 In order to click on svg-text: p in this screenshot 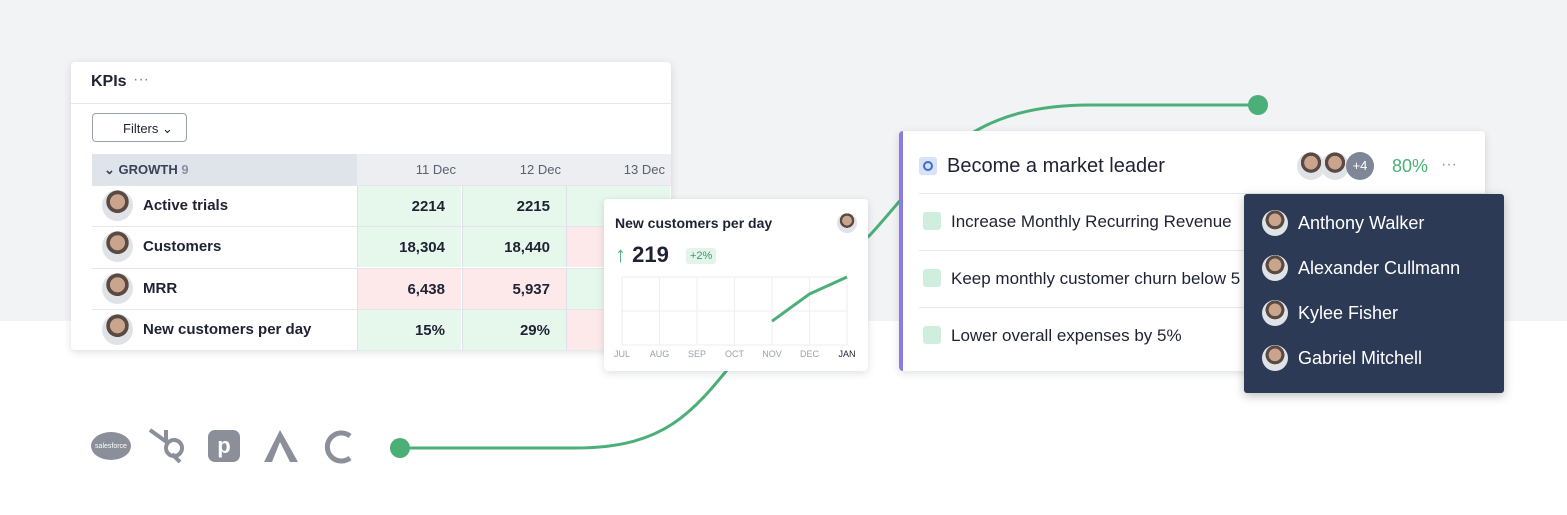, I will do `click(223, 445)`.